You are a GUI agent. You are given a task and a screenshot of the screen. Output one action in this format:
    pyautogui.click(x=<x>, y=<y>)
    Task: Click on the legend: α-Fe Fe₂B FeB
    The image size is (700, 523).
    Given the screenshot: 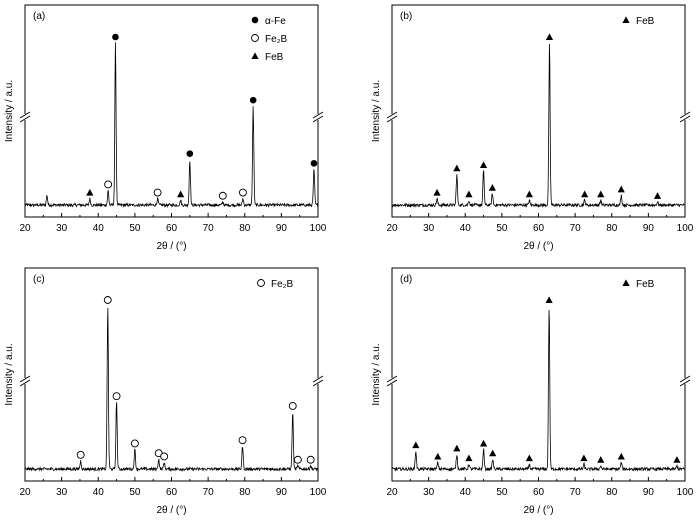 What is the action you would take?
    pyautogui.click(x=269, y=39)
    